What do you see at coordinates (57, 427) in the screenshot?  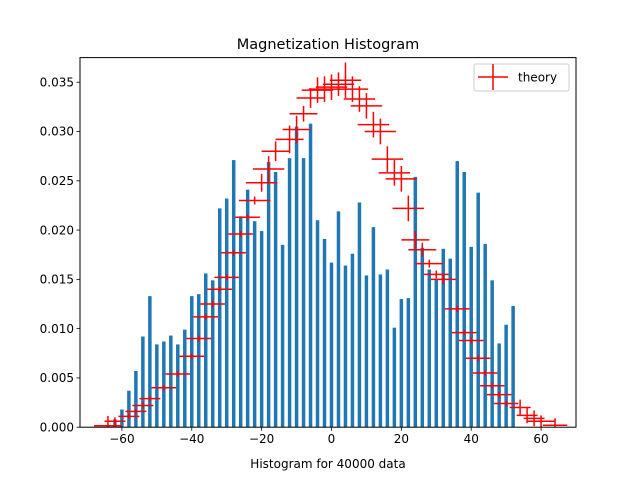 I see `y-tick-label: 0.000` at bounding box center [57, 427].